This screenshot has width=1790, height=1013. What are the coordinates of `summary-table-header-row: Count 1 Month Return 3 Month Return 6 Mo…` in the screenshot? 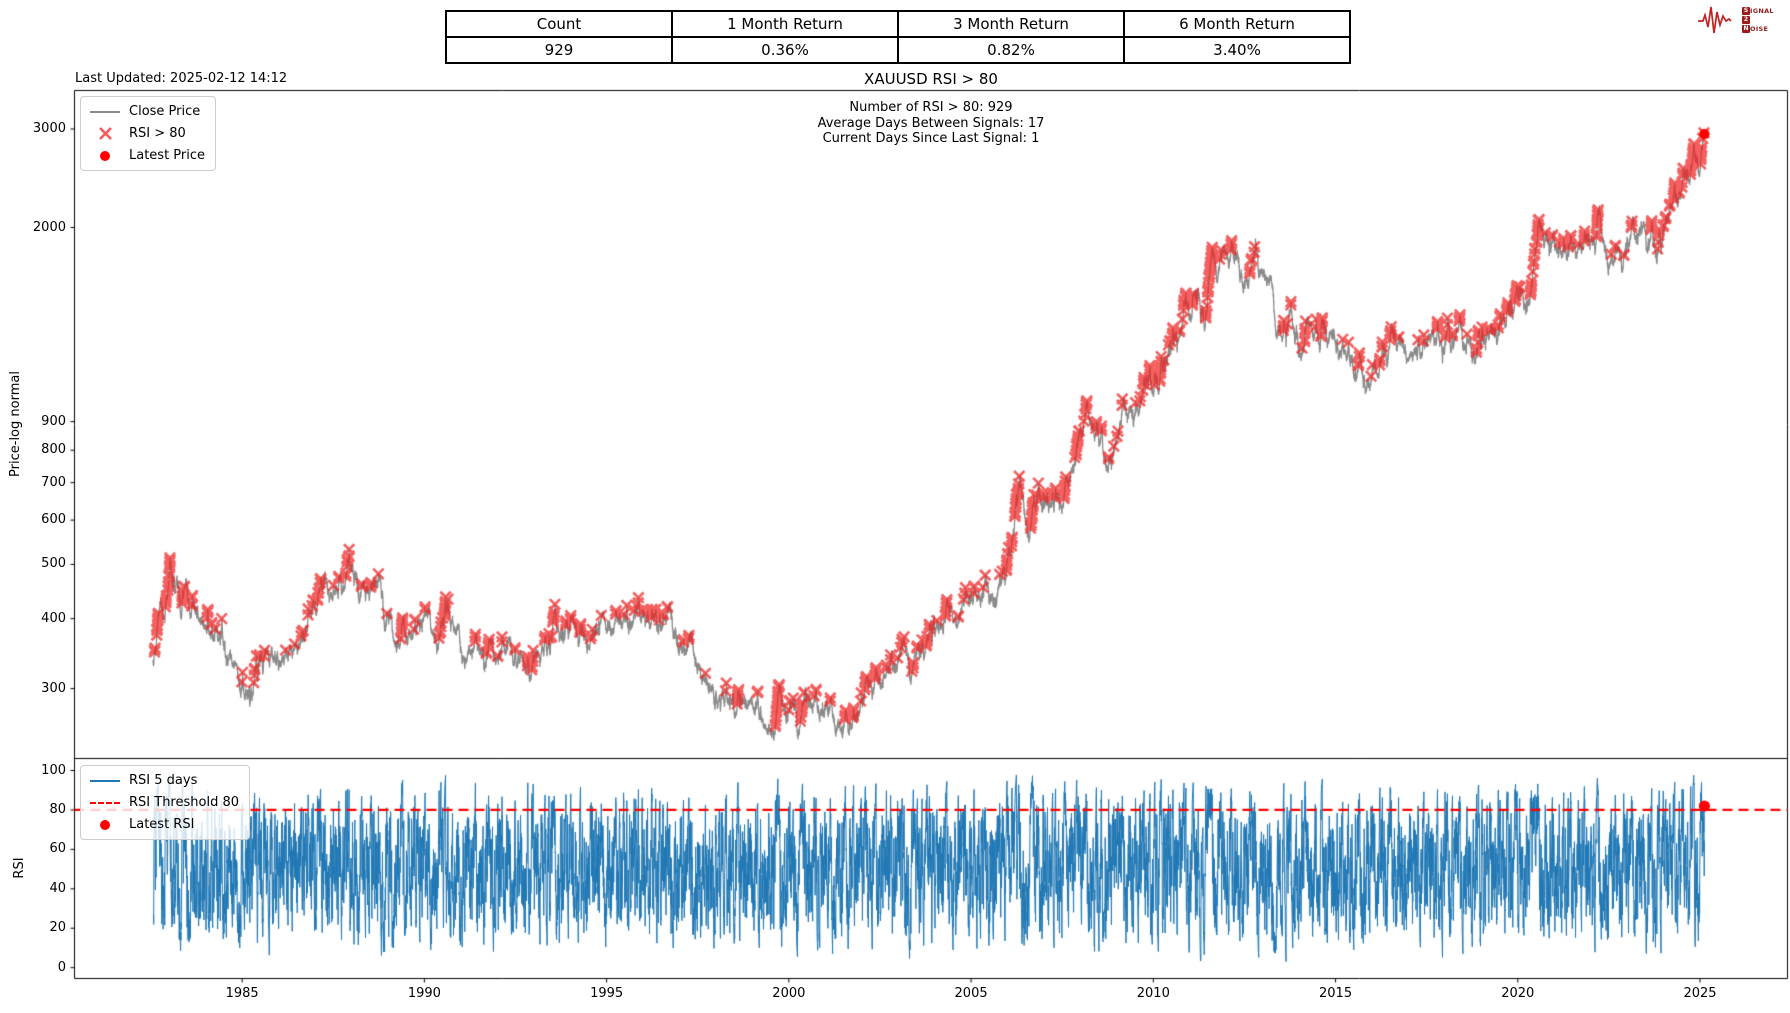 It's located at (898, 24).